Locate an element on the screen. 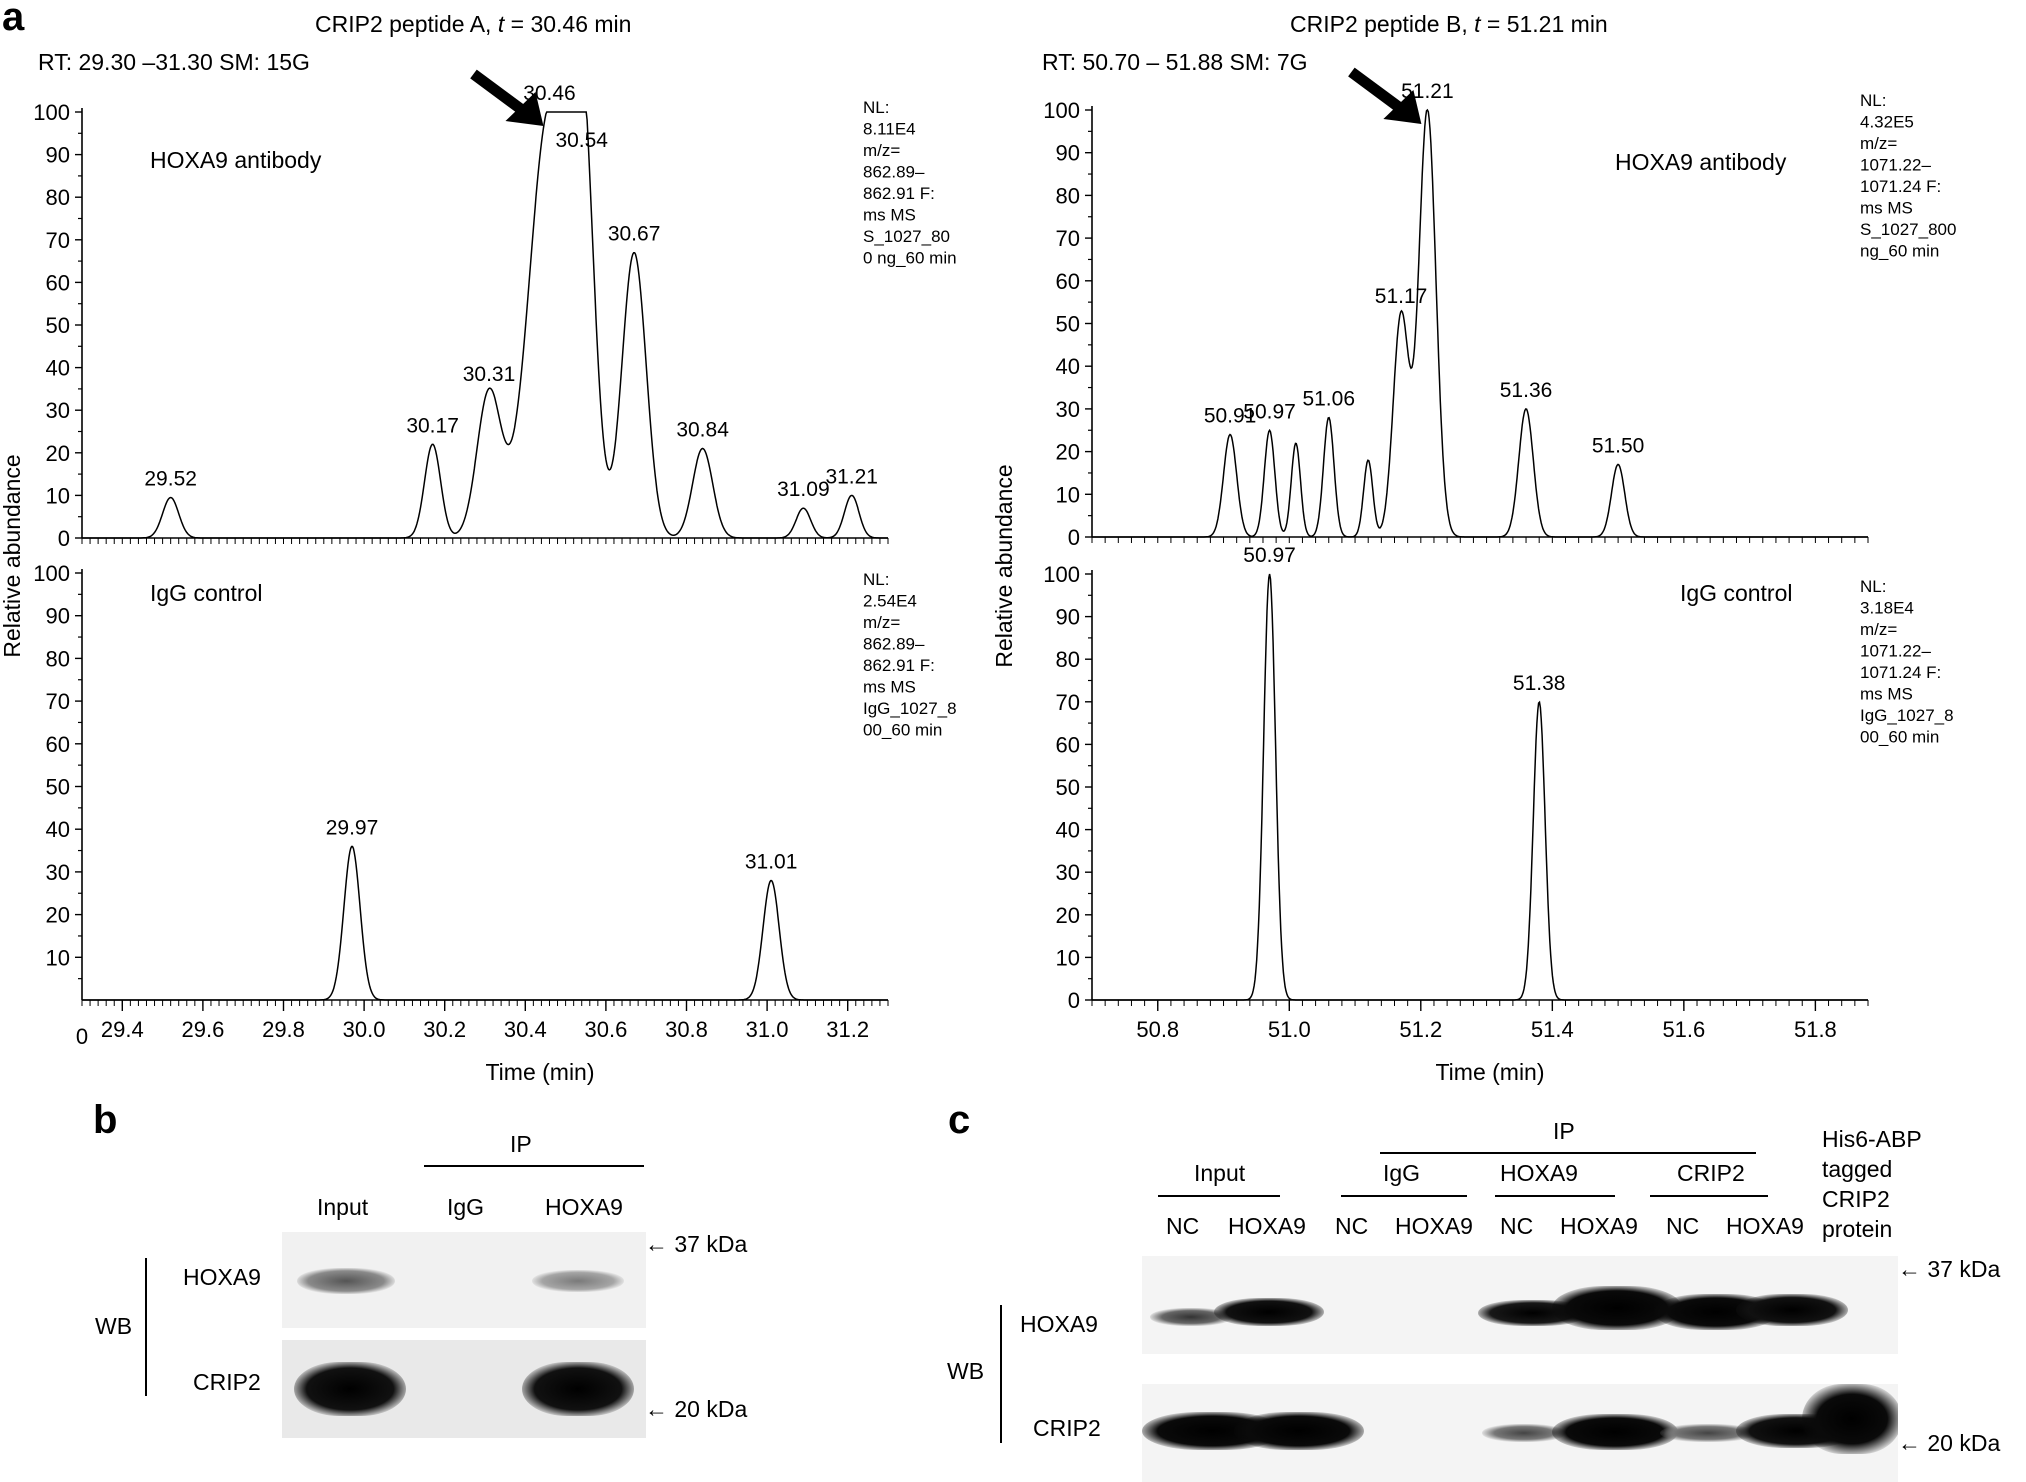  panel-a-left-xlabel: Time (min) is located at coordinates (539, 1072).